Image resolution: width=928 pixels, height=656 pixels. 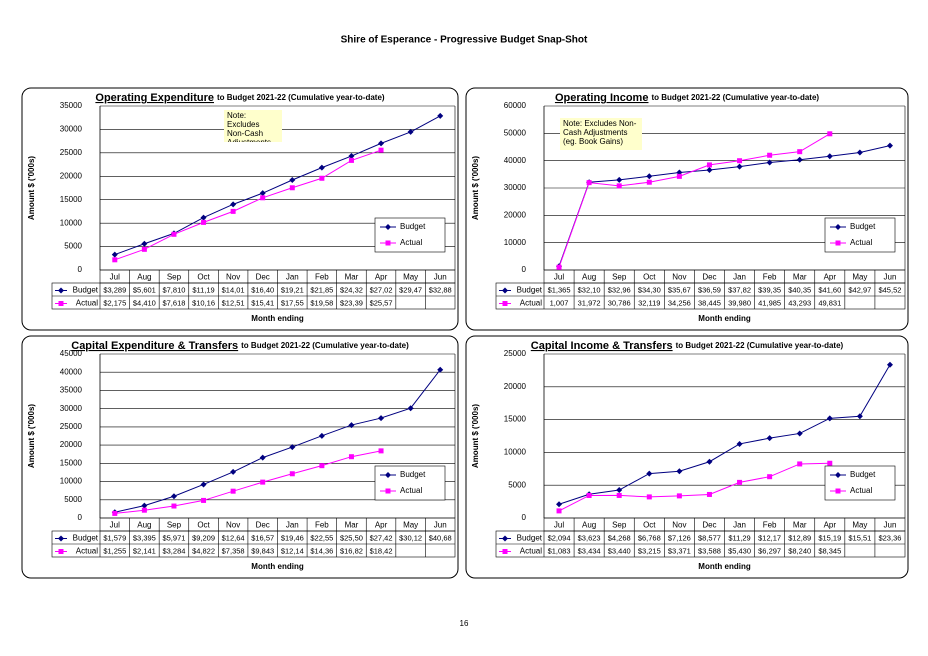 I want to click on x-tick-label: Jul, so click(x=559, y=277).